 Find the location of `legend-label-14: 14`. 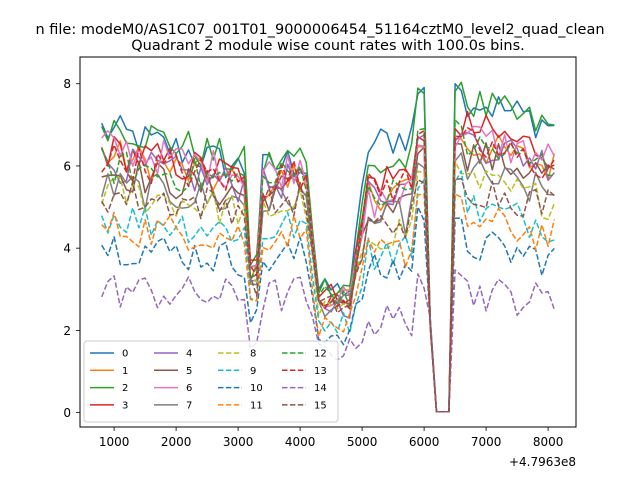

legend-label-14: 14 is located at coordinates (320, 388).